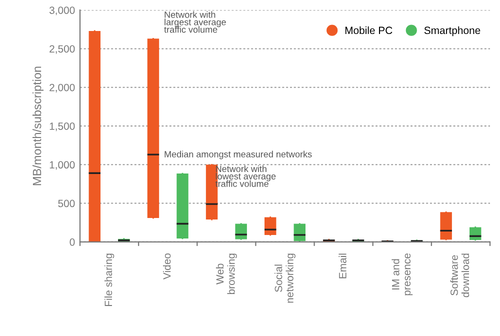  I want to click on y-tick-label: 1,500, so click(62, 127).